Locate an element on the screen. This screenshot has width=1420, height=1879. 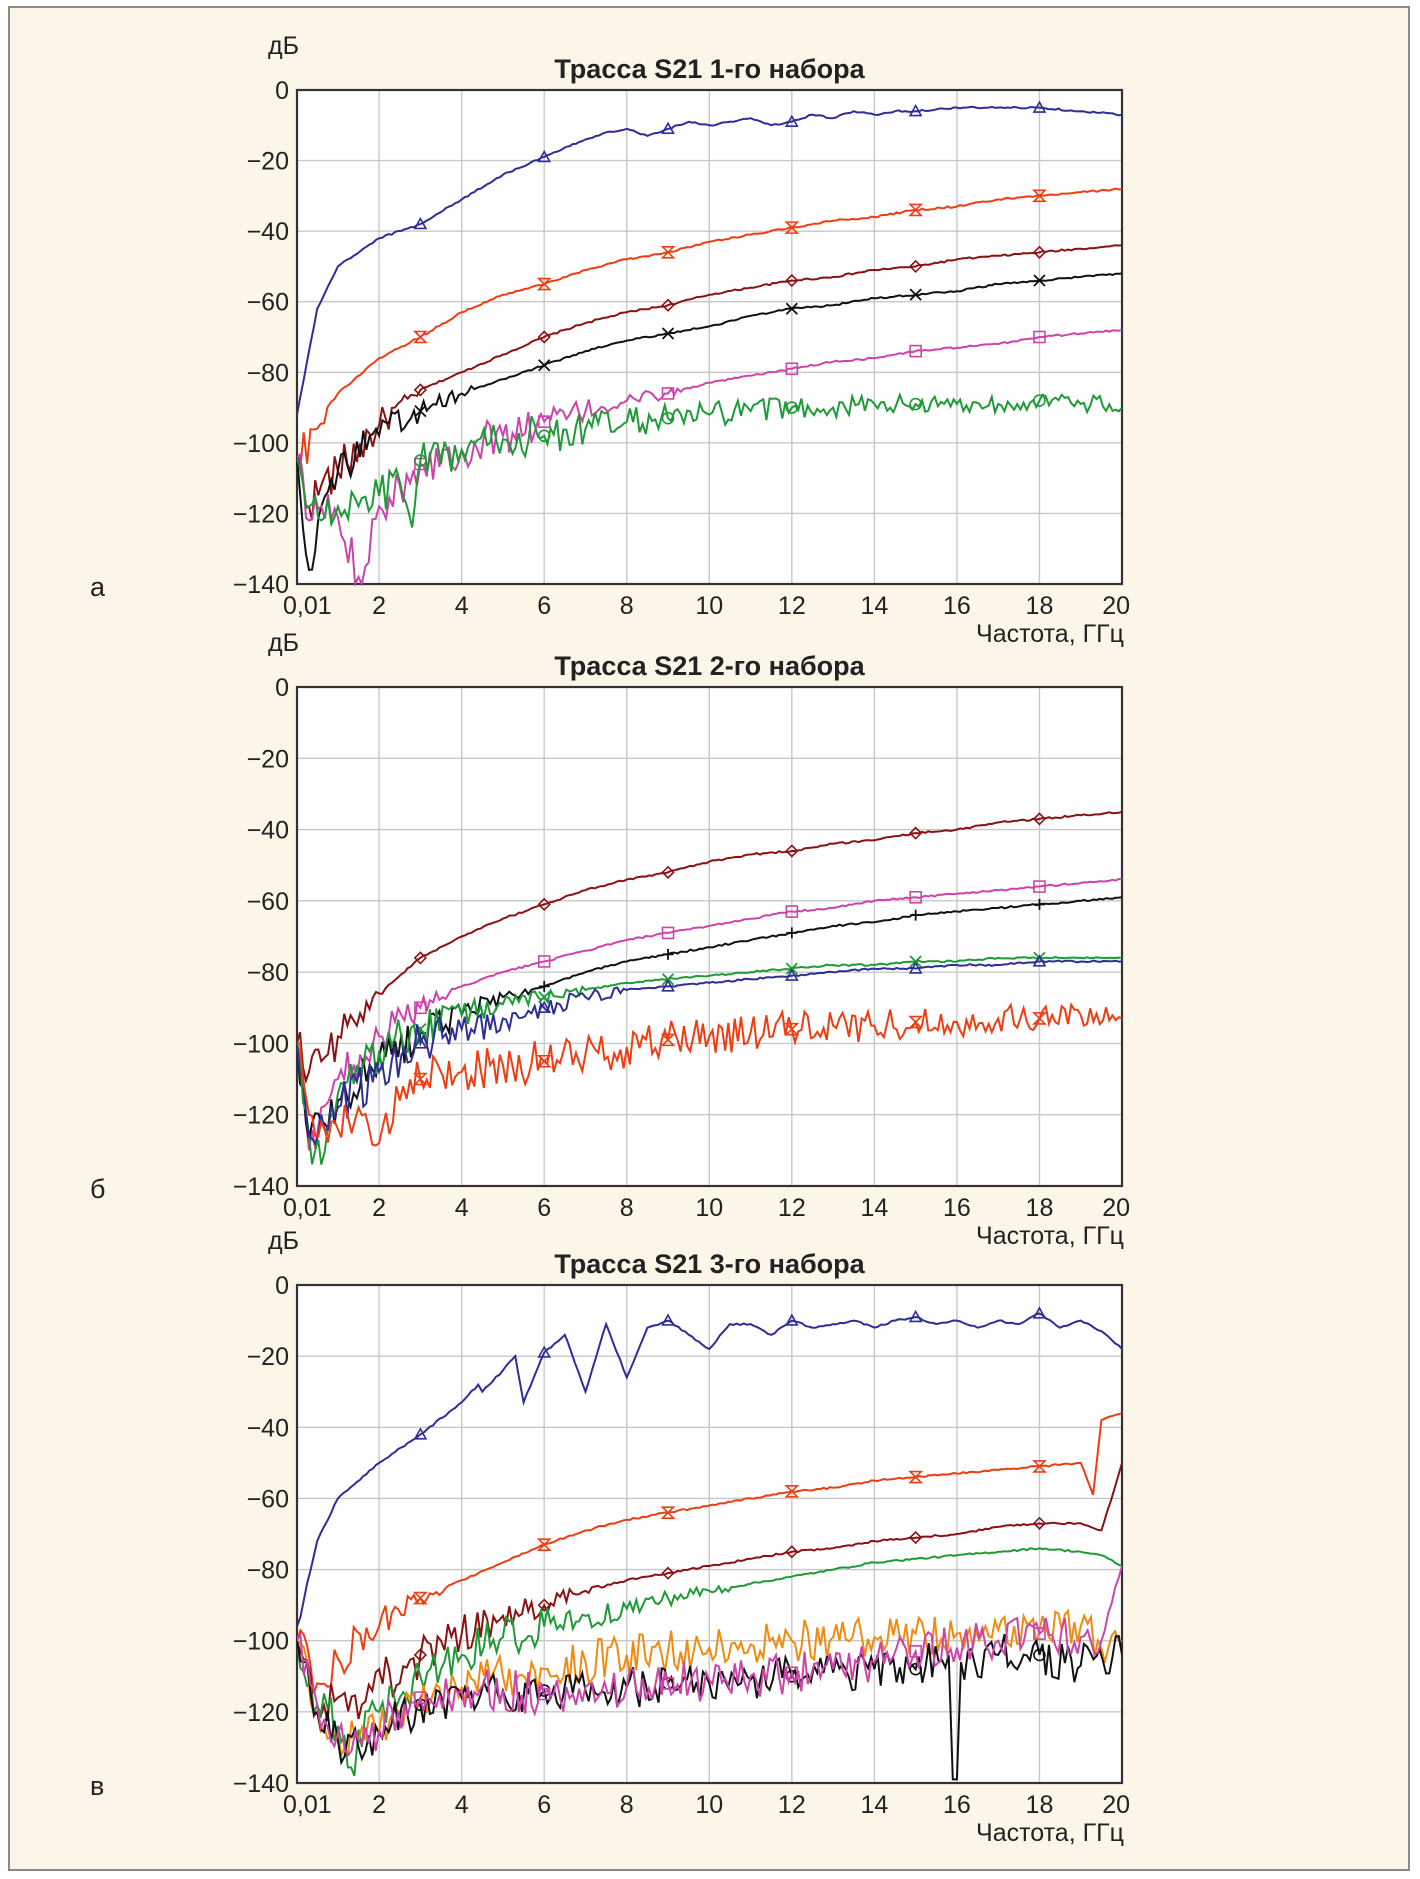
chart-title: Трасса S21 1-го набора is located at coordinates (709, 69).